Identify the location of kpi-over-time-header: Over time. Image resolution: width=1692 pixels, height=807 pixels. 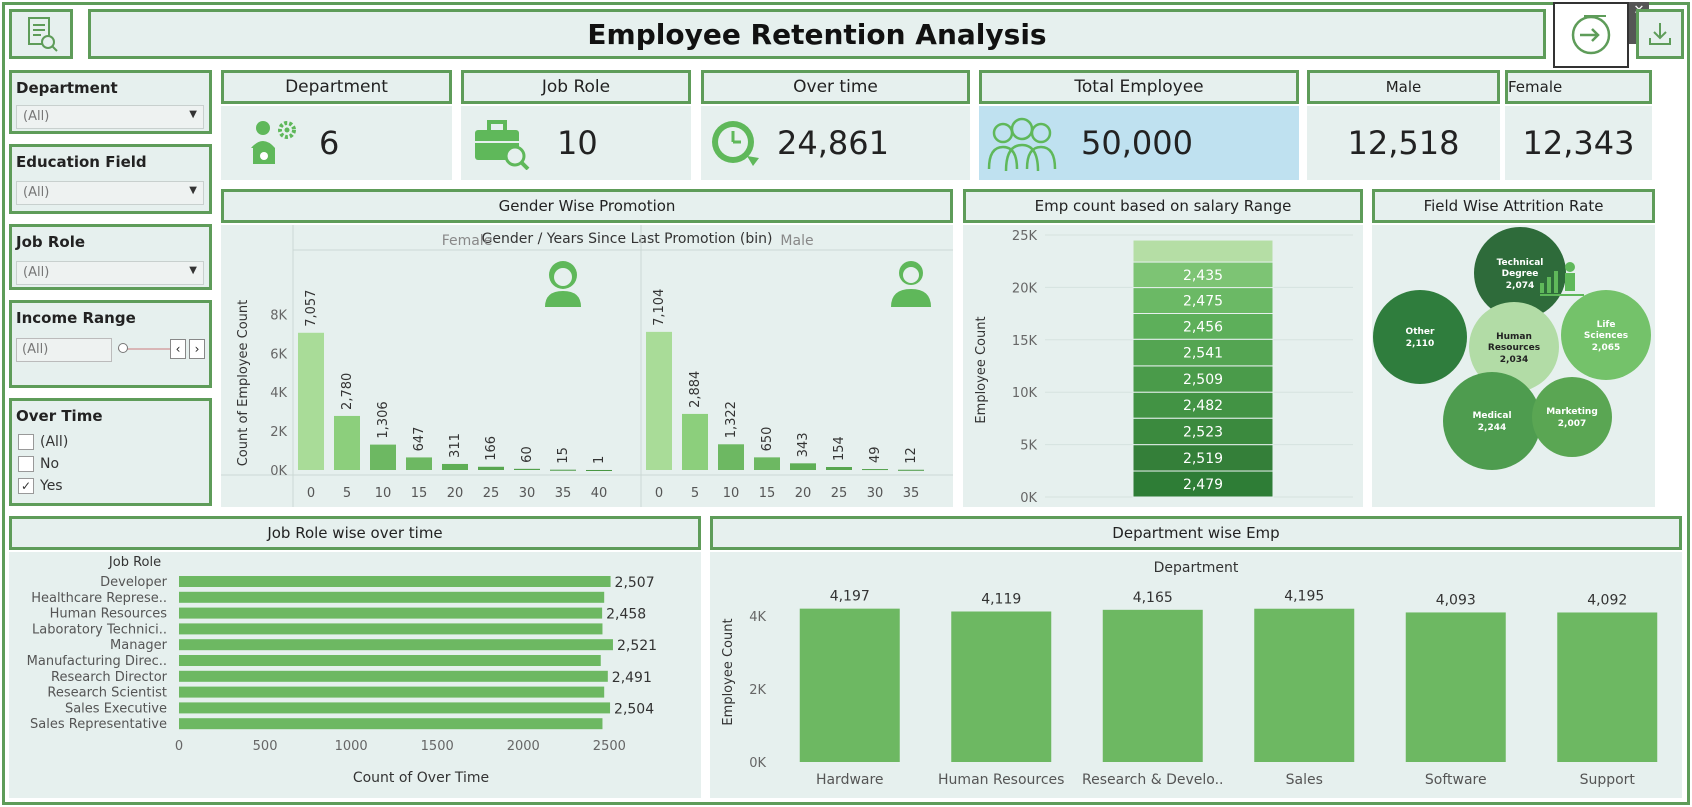
(835, 87).